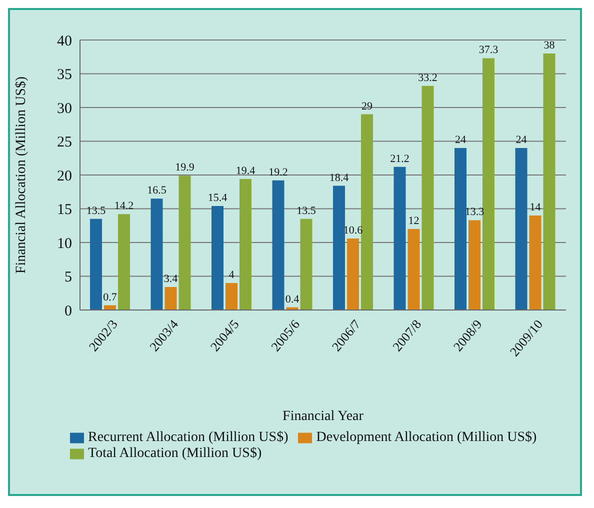 This screenshot has width=594, height=508. I want to click on y-tick-label: 0, so click(68, 311).